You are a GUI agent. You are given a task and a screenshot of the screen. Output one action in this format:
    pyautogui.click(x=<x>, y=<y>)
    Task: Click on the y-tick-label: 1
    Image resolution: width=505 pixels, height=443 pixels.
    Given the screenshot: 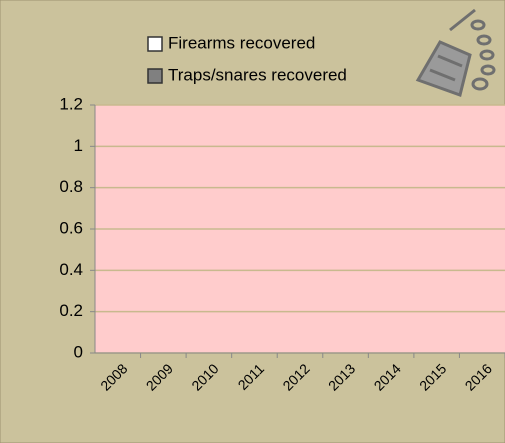 What is the action you would take?
    pyautogui.click(x=78, y=145)
    